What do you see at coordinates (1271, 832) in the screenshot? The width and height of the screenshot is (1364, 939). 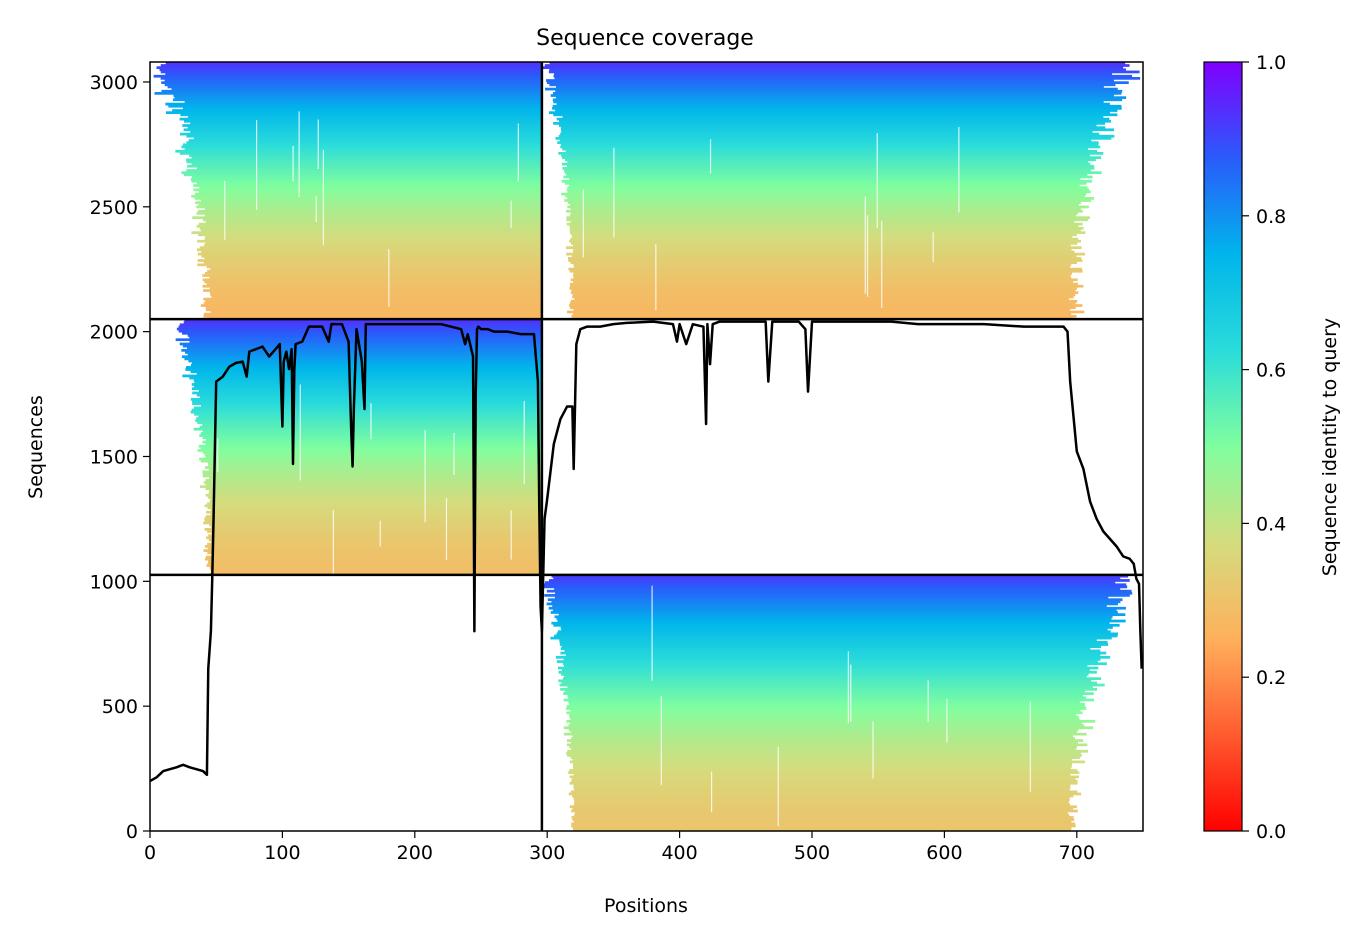 I see `colorbar-tick-label: 0.0` at bounding box center [1271, 832].